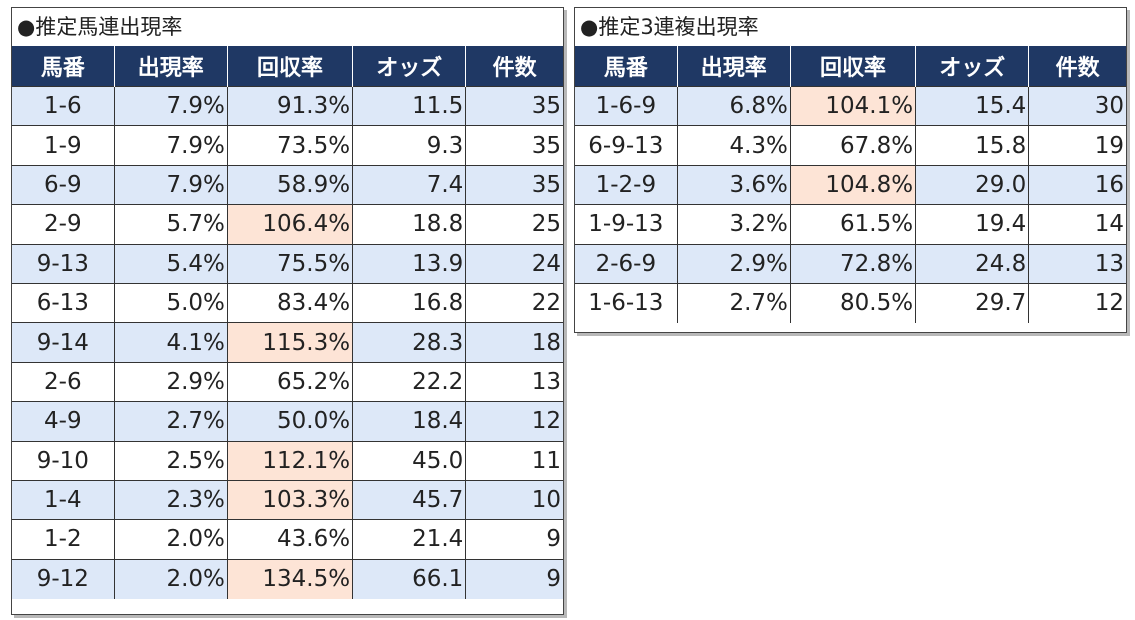 The height and width of the screenshot is (620, 1135). I want to click on count-cell: 30, so click(1077, 105).